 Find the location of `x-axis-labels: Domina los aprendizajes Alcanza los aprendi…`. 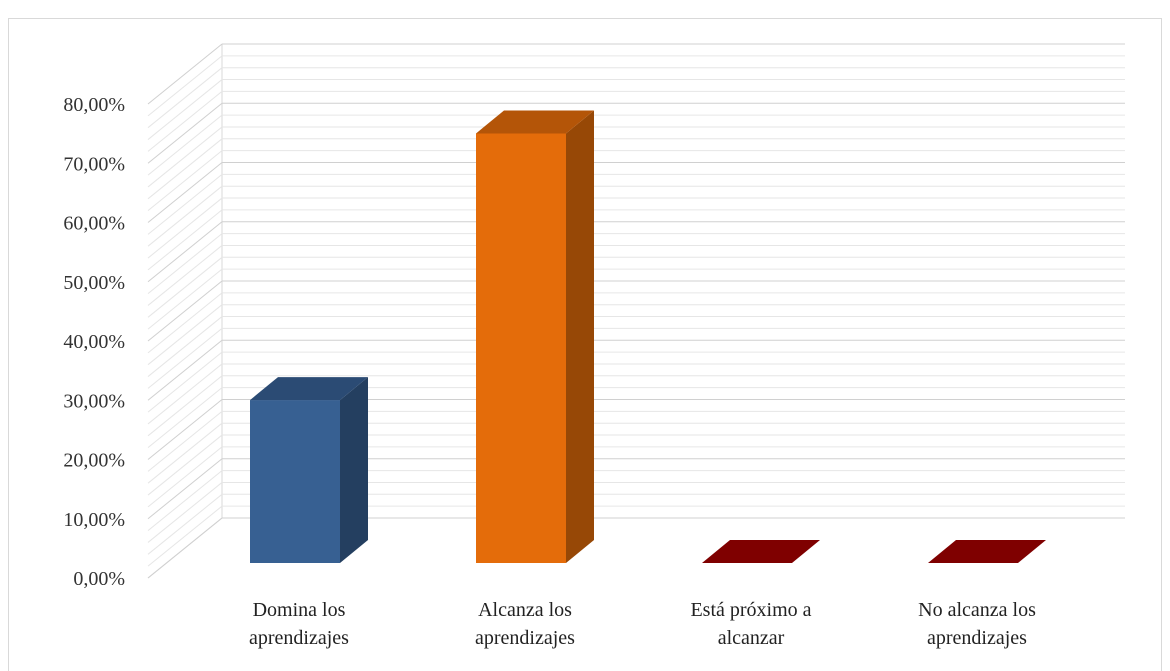

x-axis-labels: Domina los aprendizajes Alcanza los aprendi… is located at coordinates (642, 624).